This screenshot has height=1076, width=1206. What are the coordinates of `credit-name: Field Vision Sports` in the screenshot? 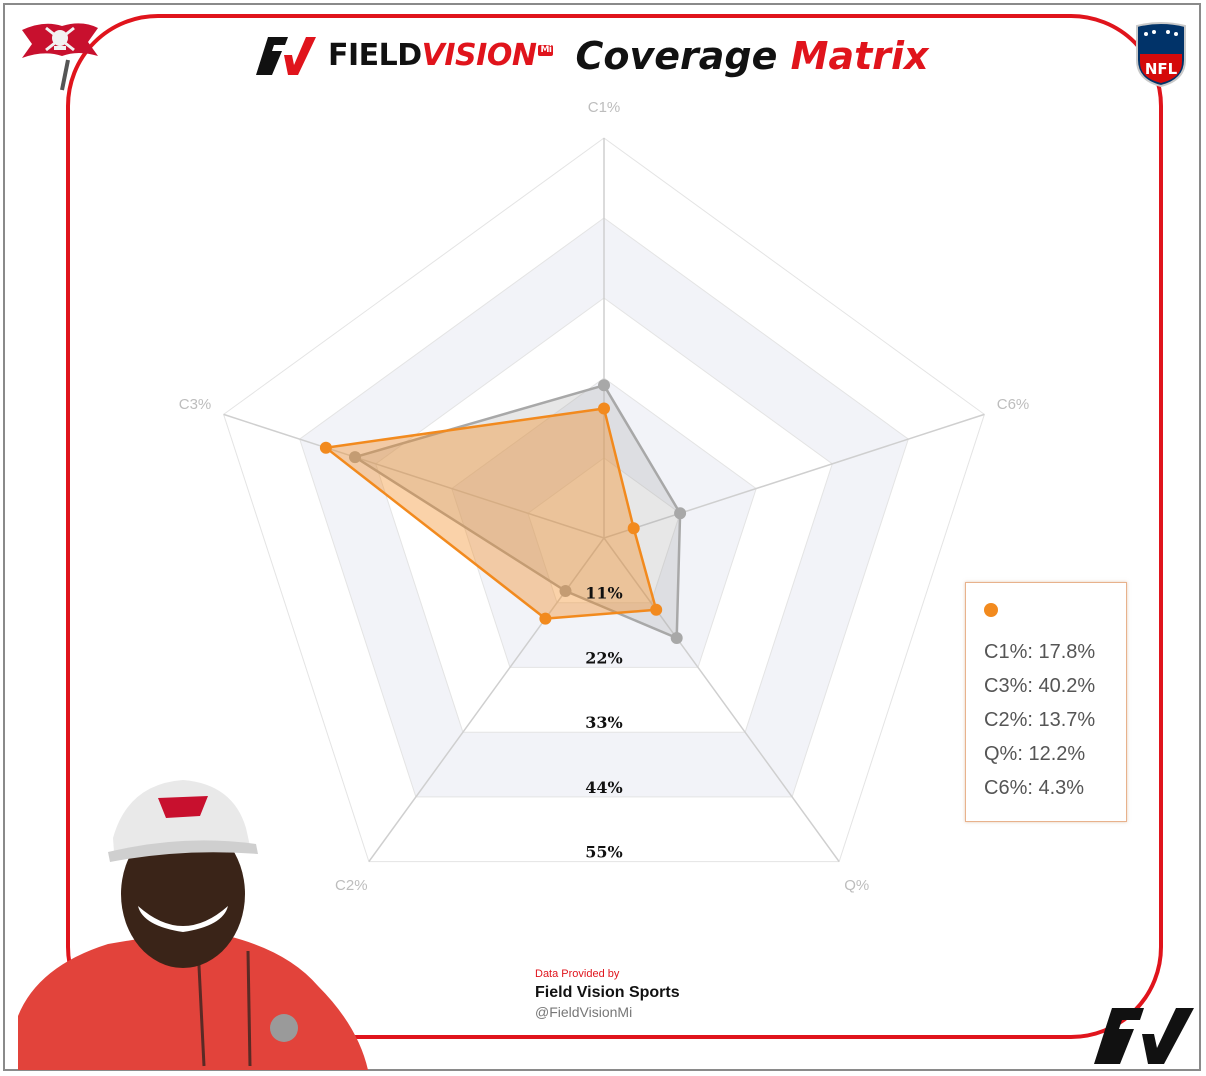 It's located at (607, 992).